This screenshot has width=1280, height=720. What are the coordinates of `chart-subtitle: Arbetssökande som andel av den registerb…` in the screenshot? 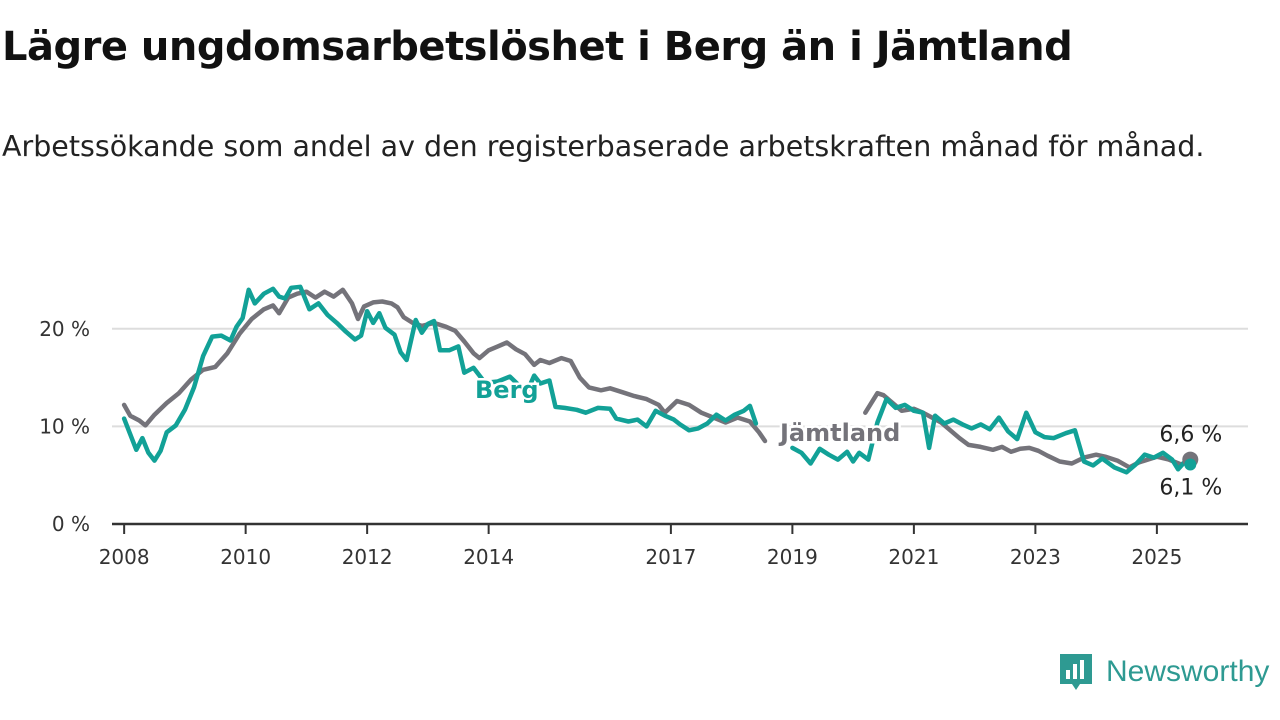 It's located at (603, 146).